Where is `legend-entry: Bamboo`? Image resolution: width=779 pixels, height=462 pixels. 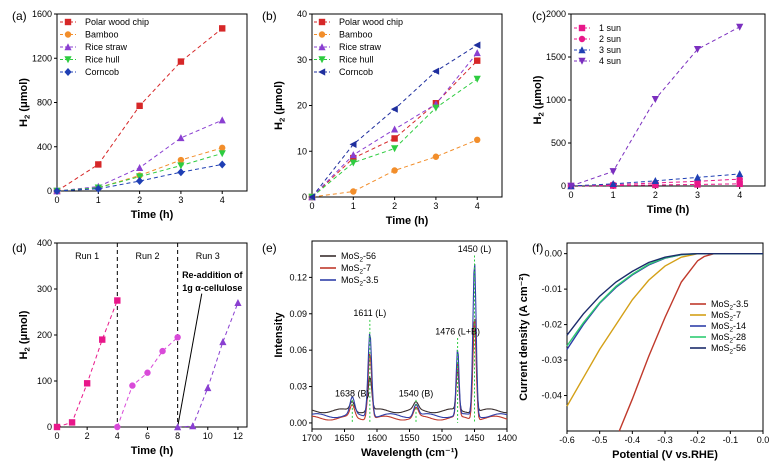 legend-entry: Bamboo is located at coordinates (102, 35).